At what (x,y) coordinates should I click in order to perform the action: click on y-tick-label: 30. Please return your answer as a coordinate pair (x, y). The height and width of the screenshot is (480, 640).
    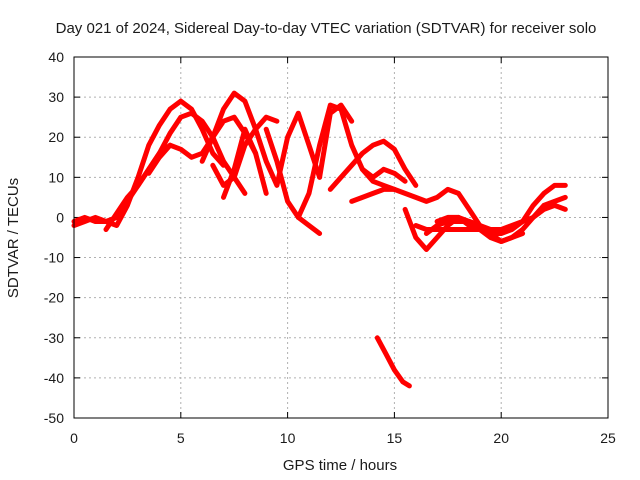
    Looking at the image, I should click on (56, 97).